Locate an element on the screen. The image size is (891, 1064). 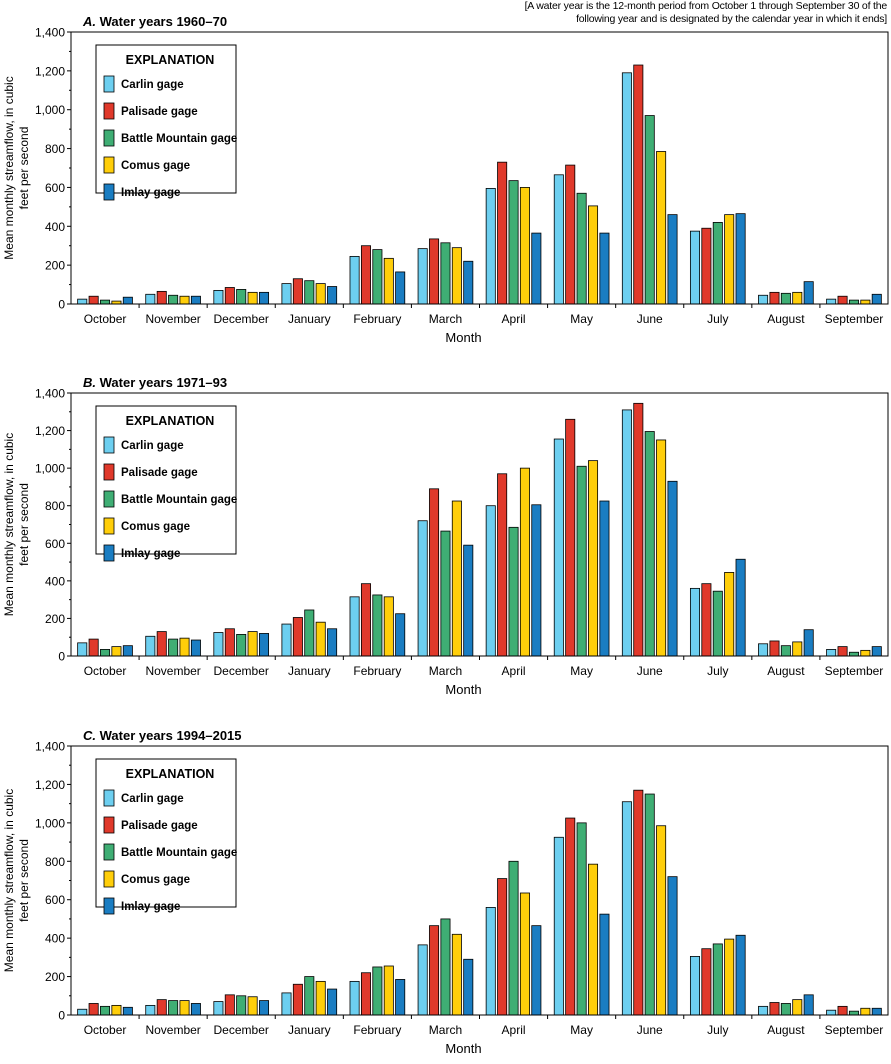
chart-title: A. Water years 1960–70 is located at coordinates (154, 21).